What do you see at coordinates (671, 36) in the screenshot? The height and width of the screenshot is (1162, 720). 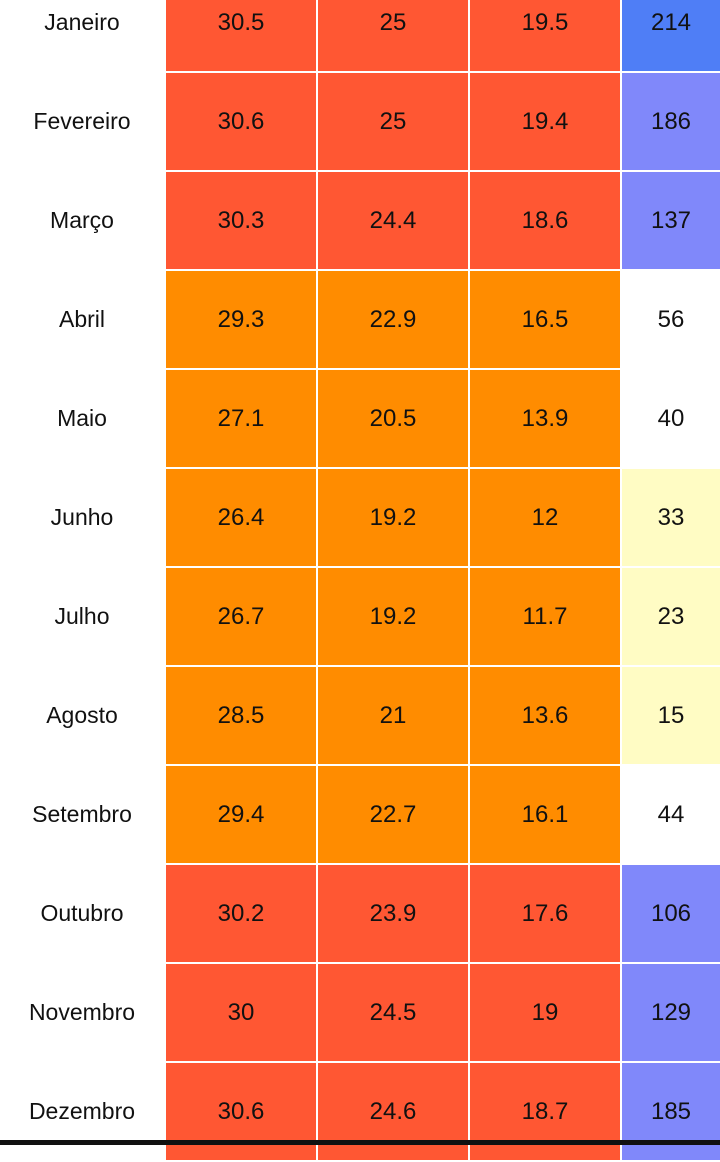 I see `rainfall-cell: 214` at bounding box center [671, 36].